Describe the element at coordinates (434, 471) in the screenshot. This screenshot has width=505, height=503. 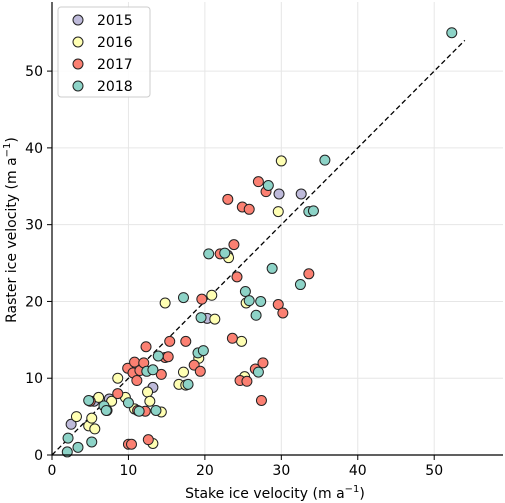
I see `x-tick-label: 50` at that location.